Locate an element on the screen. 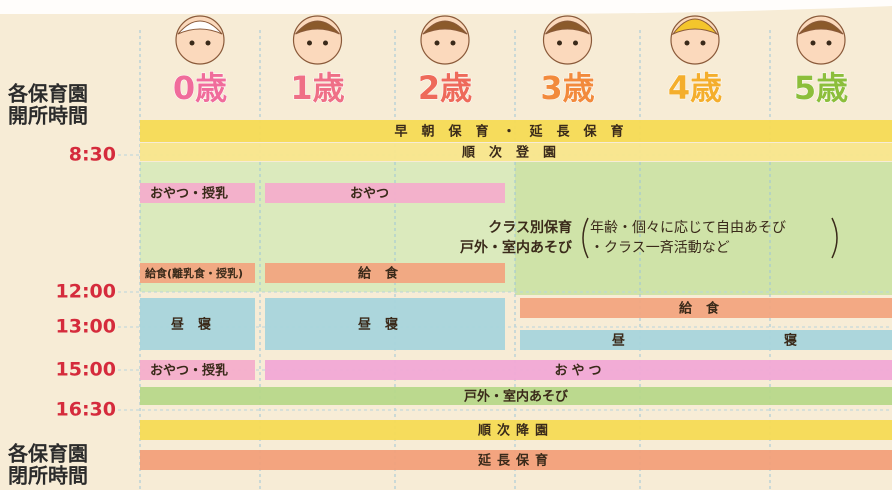  block-label: 延長保育 is located at coordinates (515, 461).